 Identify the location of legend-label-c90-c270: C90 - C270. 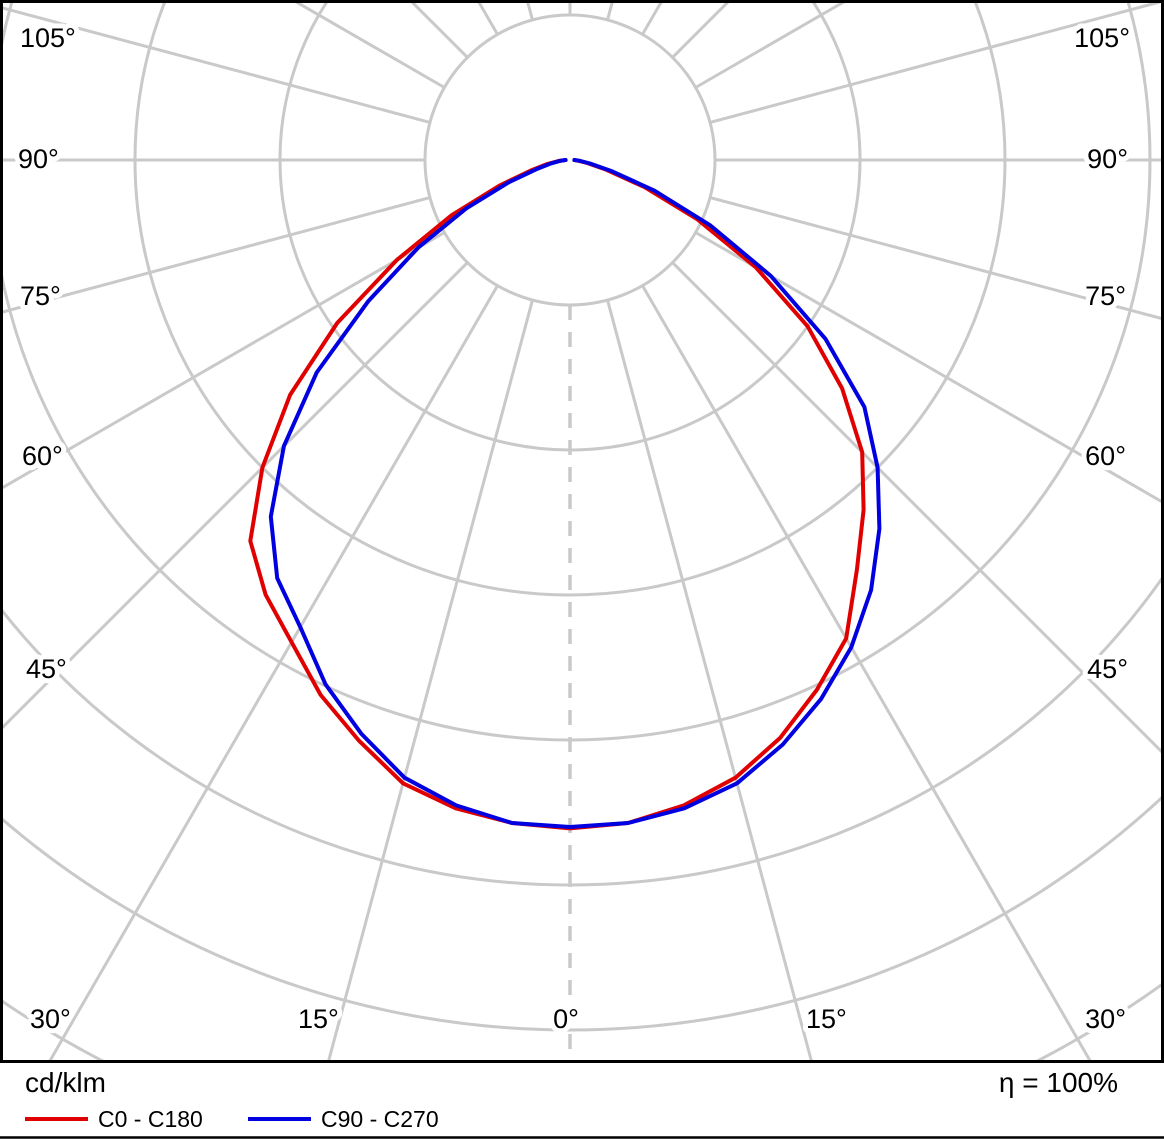
(380, 1119).